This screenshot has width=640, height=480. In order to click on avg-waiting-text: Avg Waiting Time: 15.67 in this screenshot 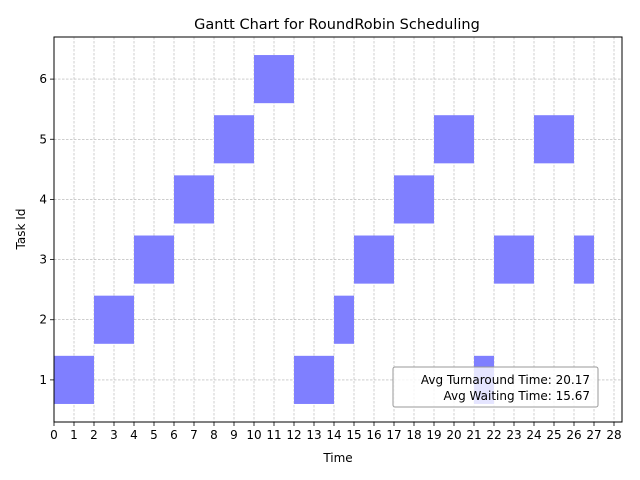, I will do `click(517, 396)`.